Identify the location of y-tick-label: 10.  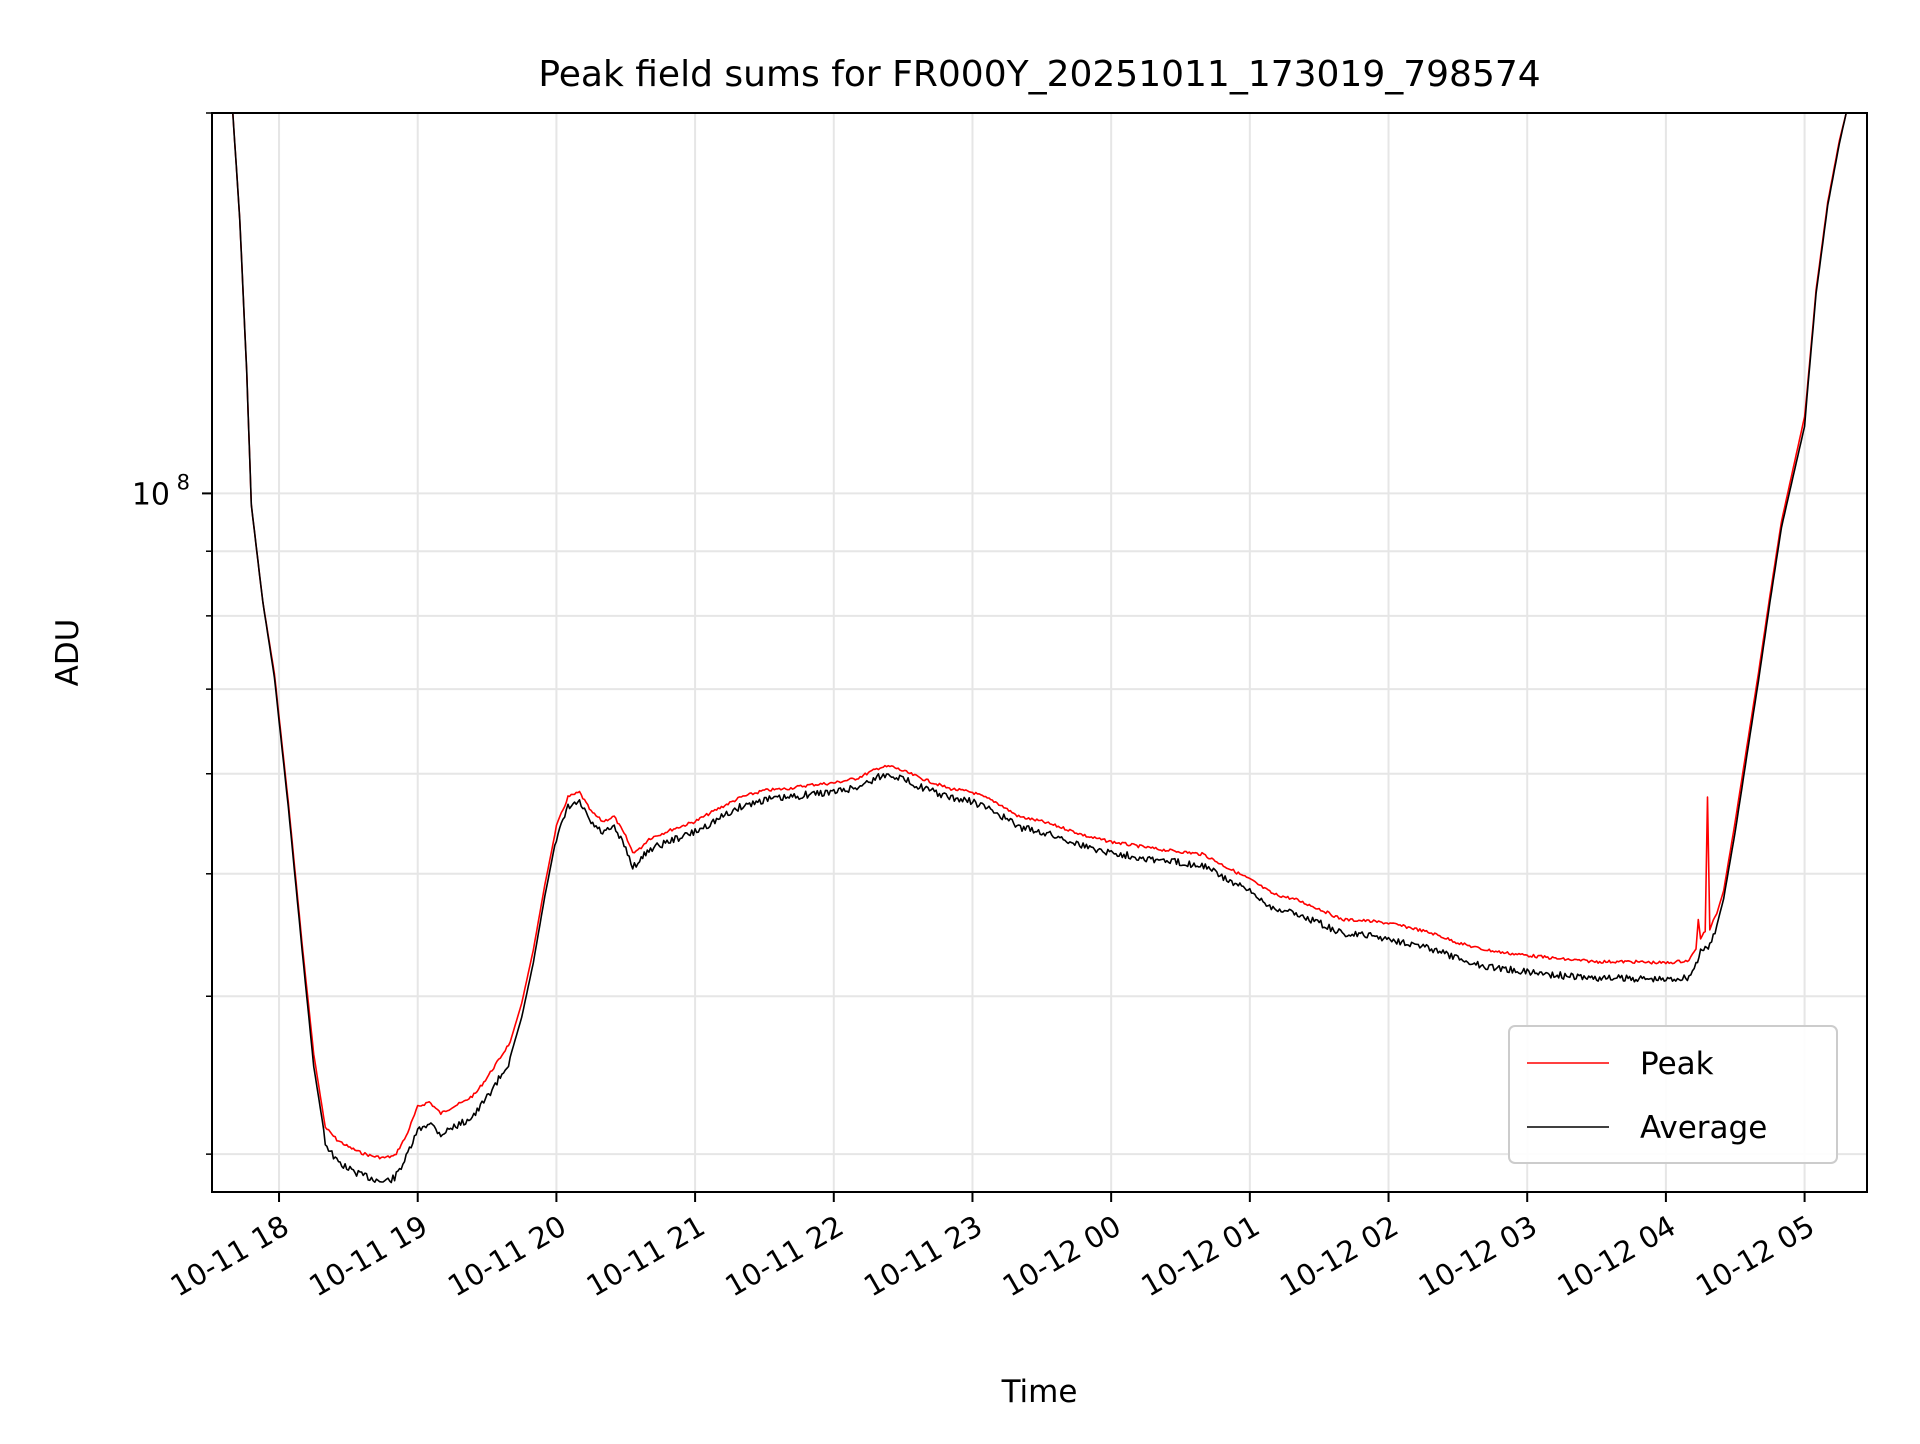
(151, 494).